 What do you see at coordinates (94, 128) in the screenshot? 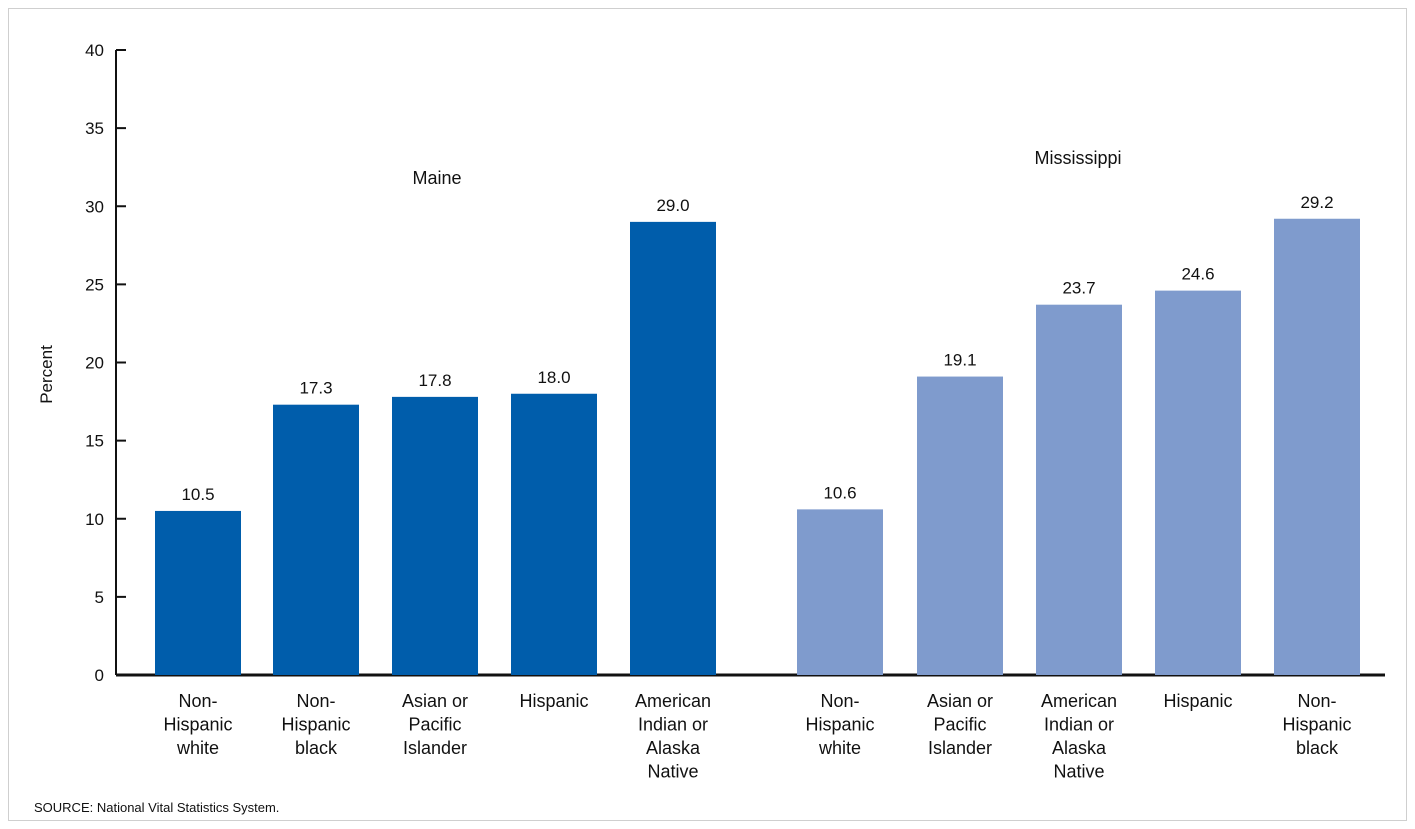
I see `y-tick-label: 35` at bounding box center [94, 128].